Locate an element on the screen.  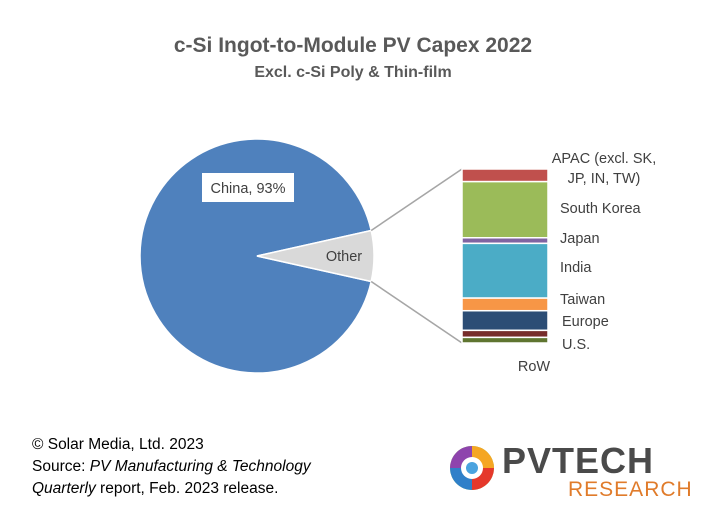
bar-label-2: South Korea is located at coordinates (601, 209).